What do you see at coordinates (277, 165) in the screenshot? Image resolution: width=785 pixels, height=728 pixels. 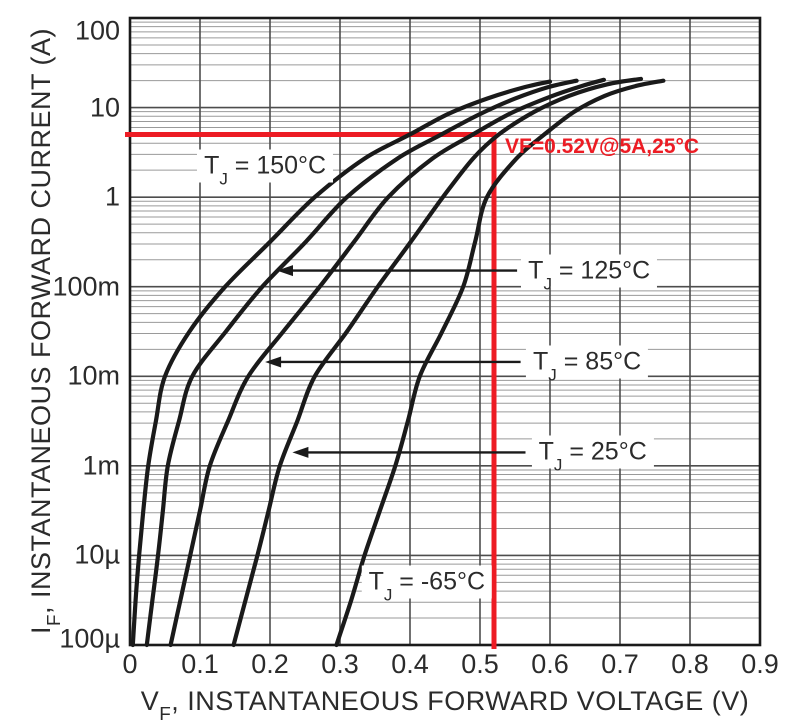 I see `curve-label-value: = 150°C` at bounding box center [277, 165].